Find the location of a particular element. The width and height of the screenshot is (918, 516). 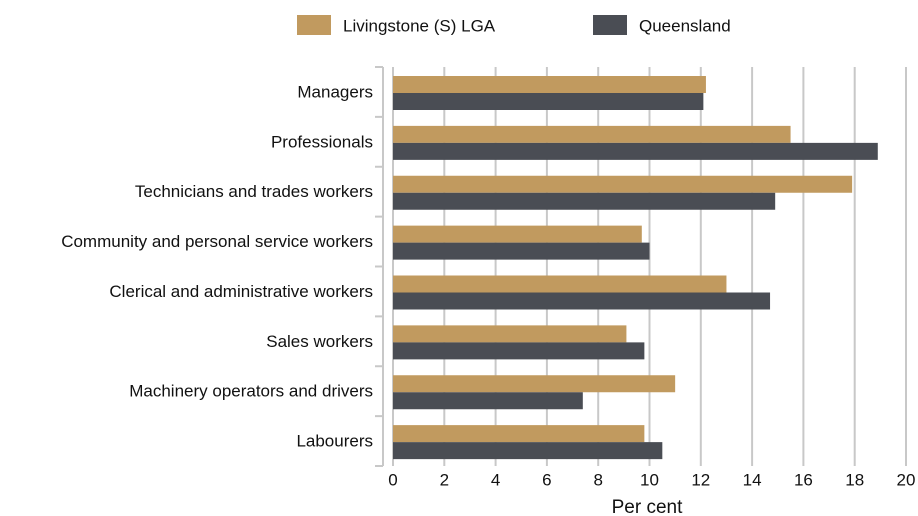

x-tick-label: 20 is located at coordinates (906, 479).